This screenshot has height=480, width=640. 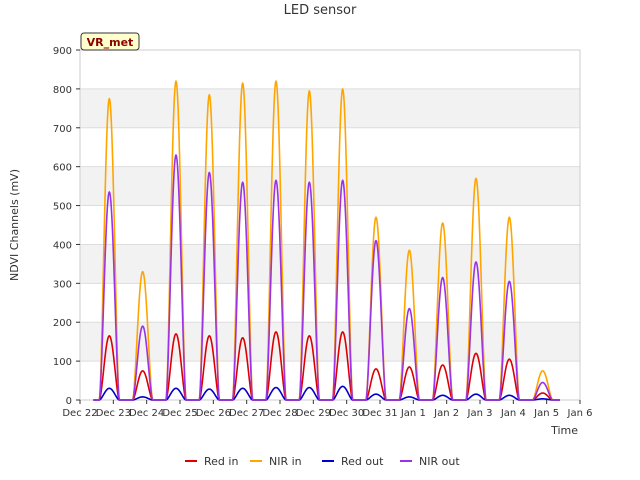 What do you see at coordinates (285, 461) in the screenshot?
I see `legend-label-1: NIR in` at bounding box center [285, 461].